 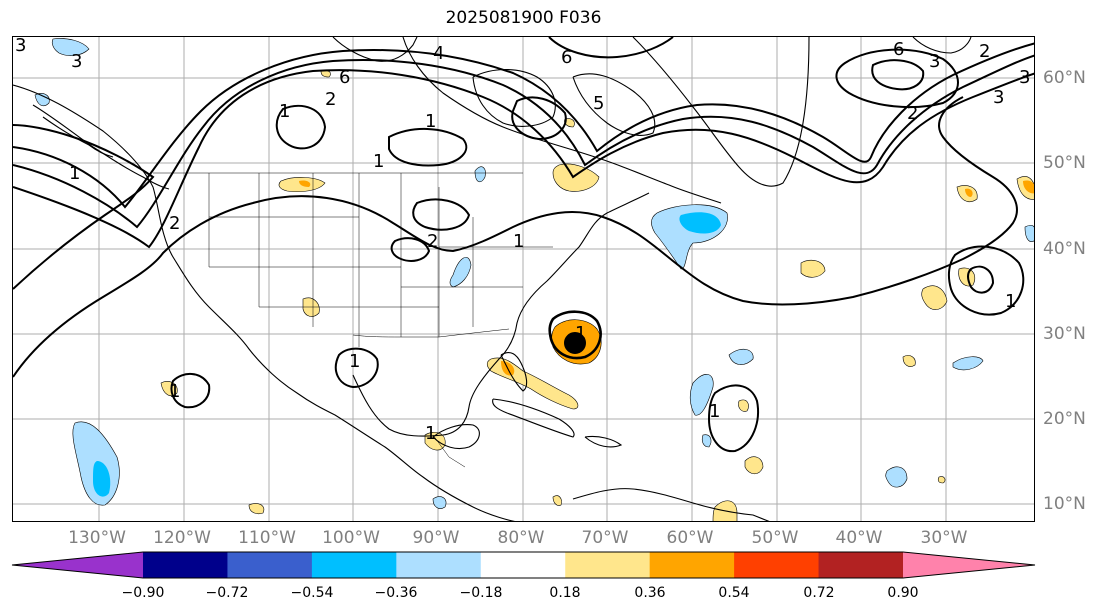 What do you see at coordinates (562, 120) in the screenshot?
I see `coast-canada-north` at bounding box center [562, 120].